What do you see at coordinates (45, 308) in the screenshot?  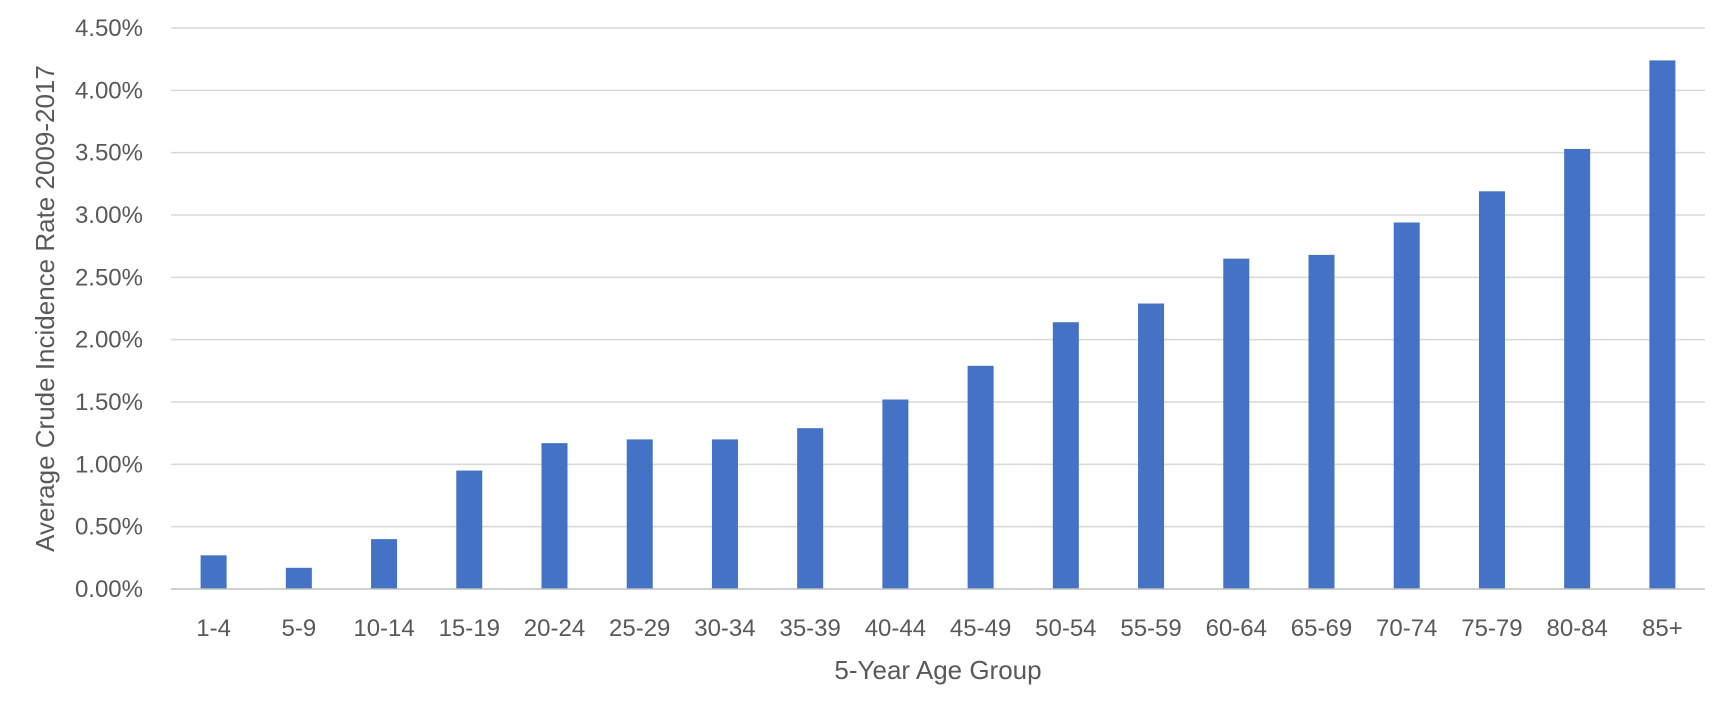 I see `y-axis-title: Average Crude Incidence Rate 2009-2017` at bounding box center [45, 308].